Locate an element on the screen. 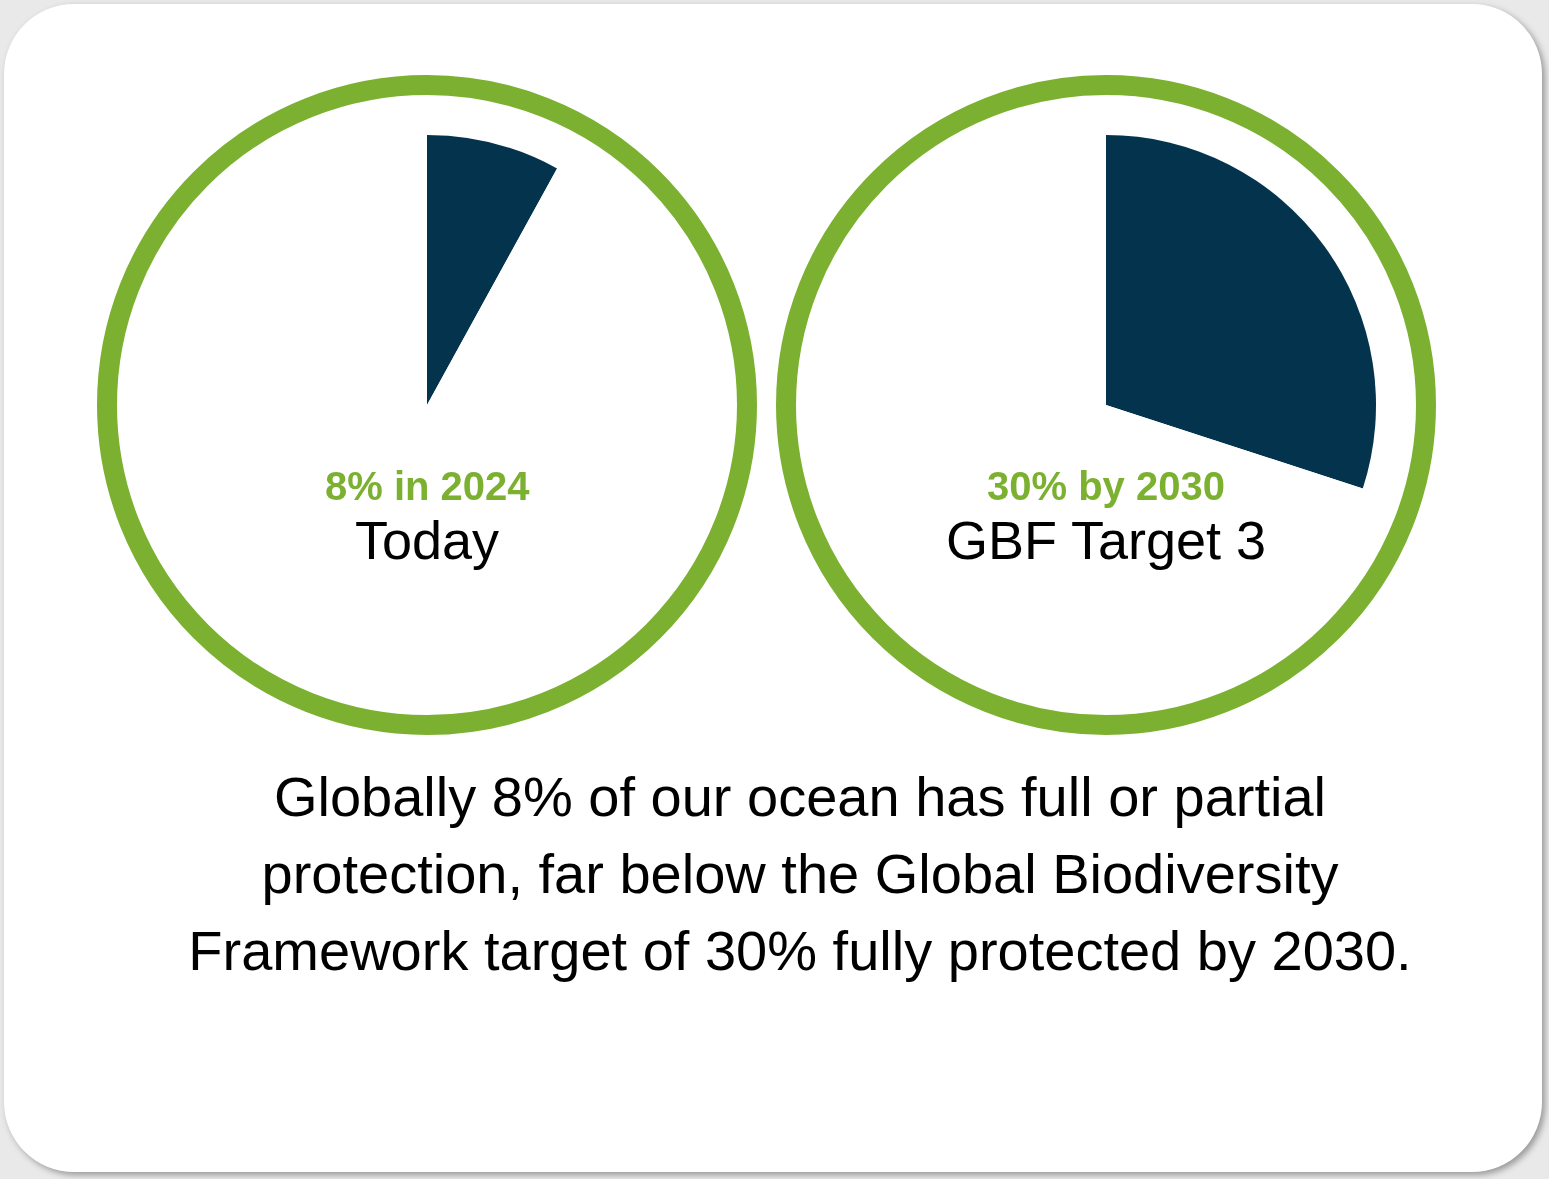 This screenshot has height=1179, width=1549. text: Globally 8% of our ocean has full or partial protection, far below the Global Biodiversity Framework target of 30% fully protected by 2030. is located at coordinates (800, 874).